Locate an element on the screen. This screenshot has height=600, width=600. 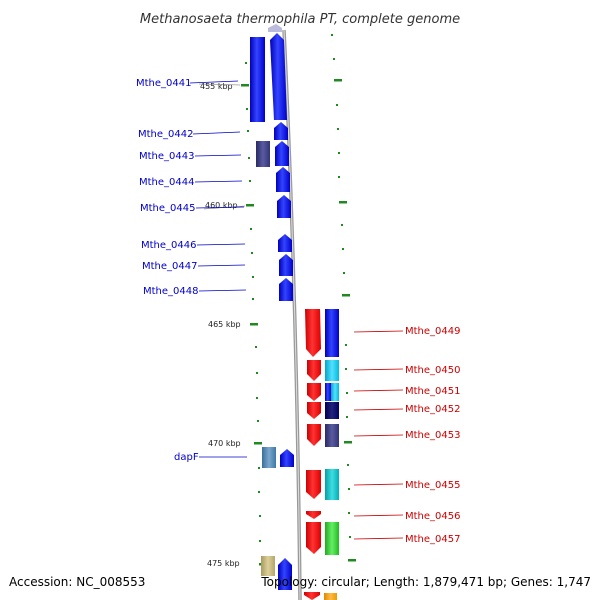
gene-bottom-khaki is located at coordinates (268, 566).